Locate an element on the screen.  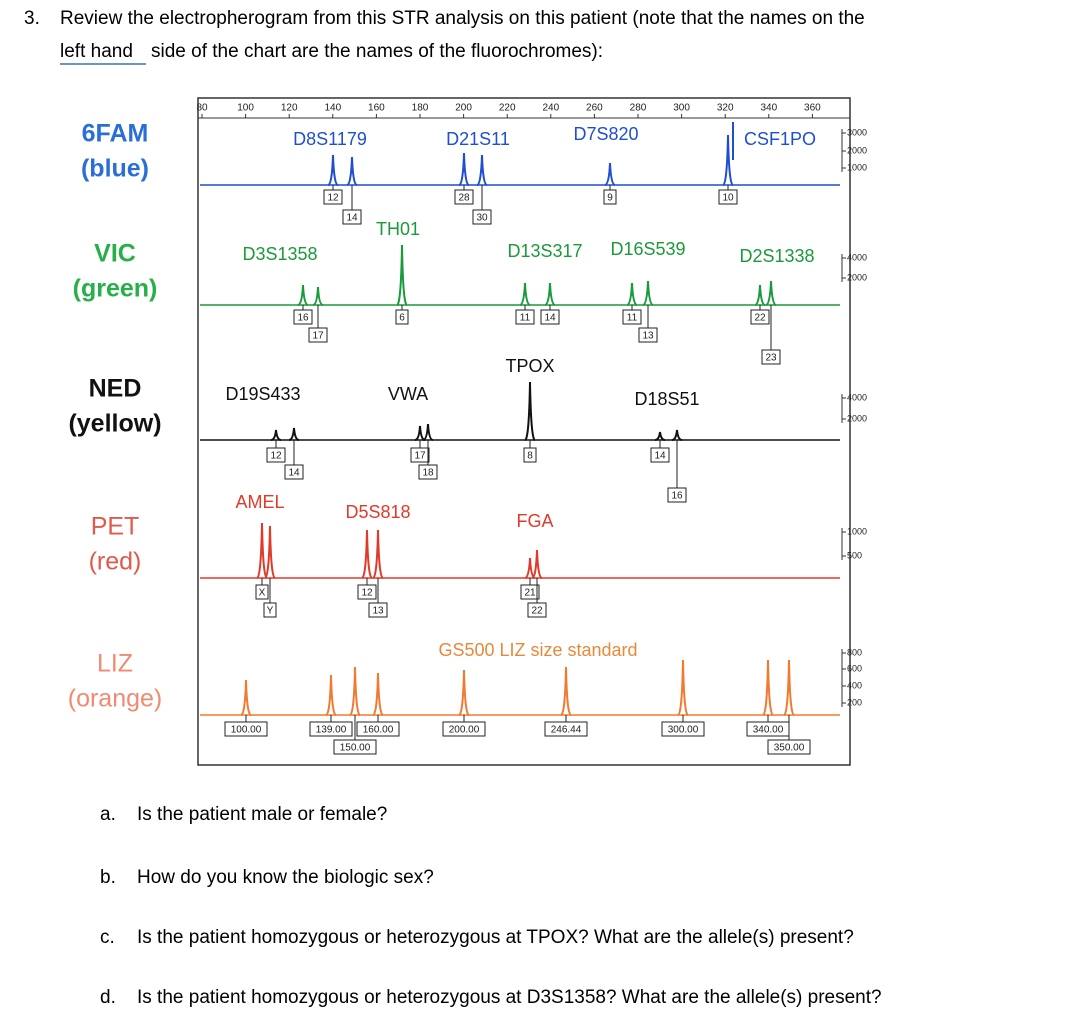
allele-label: 300.00 is located at coordinates (683, 730).